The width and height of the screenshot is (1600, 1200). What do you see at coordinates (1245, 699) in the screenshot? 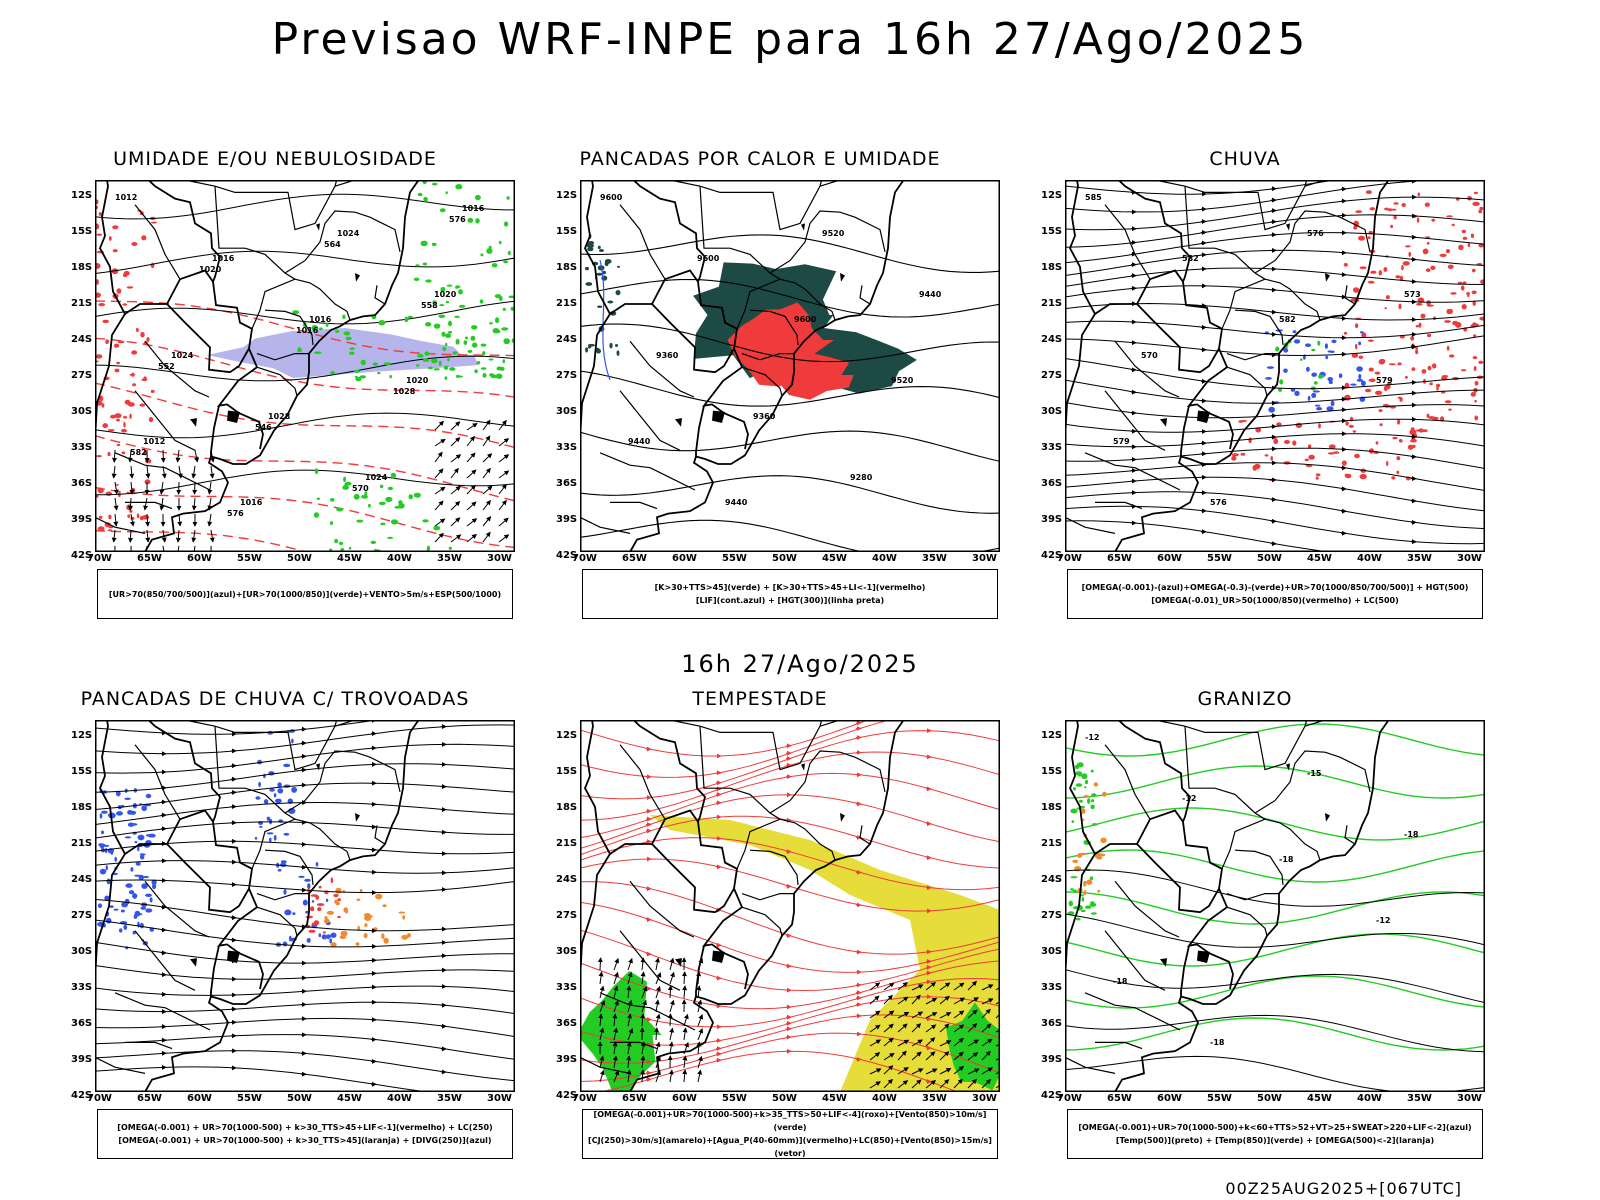
I see `panel-title: GRANIZO` at bounding box center [1245, 699].